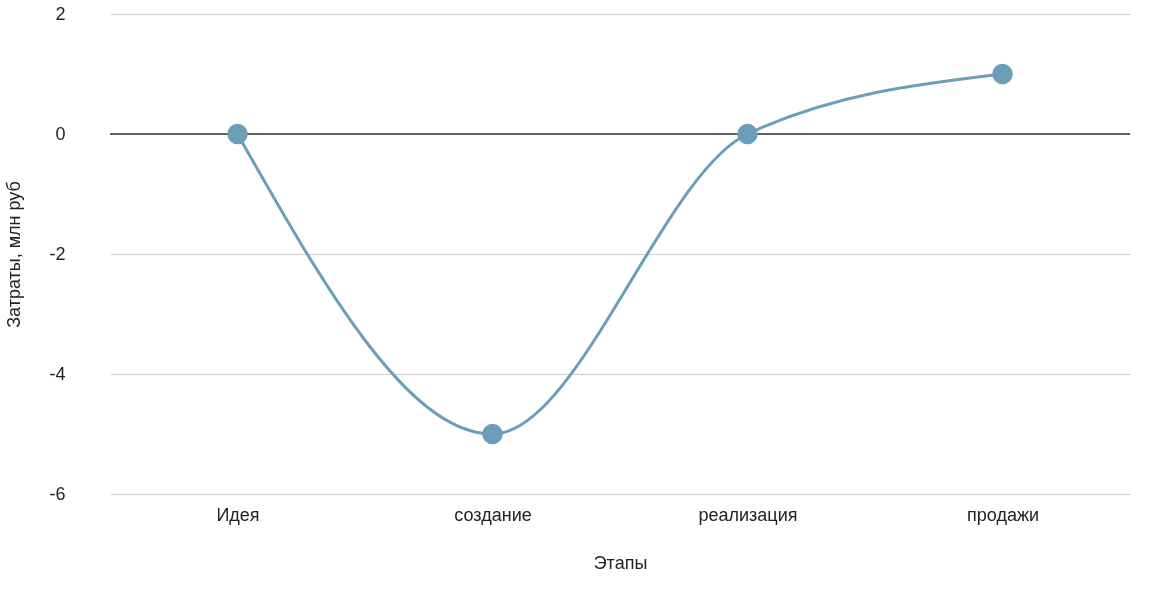 The width and height of the screenshot is (1162, 598). I want to click on x-tick-label: создание, so click(493, 514).